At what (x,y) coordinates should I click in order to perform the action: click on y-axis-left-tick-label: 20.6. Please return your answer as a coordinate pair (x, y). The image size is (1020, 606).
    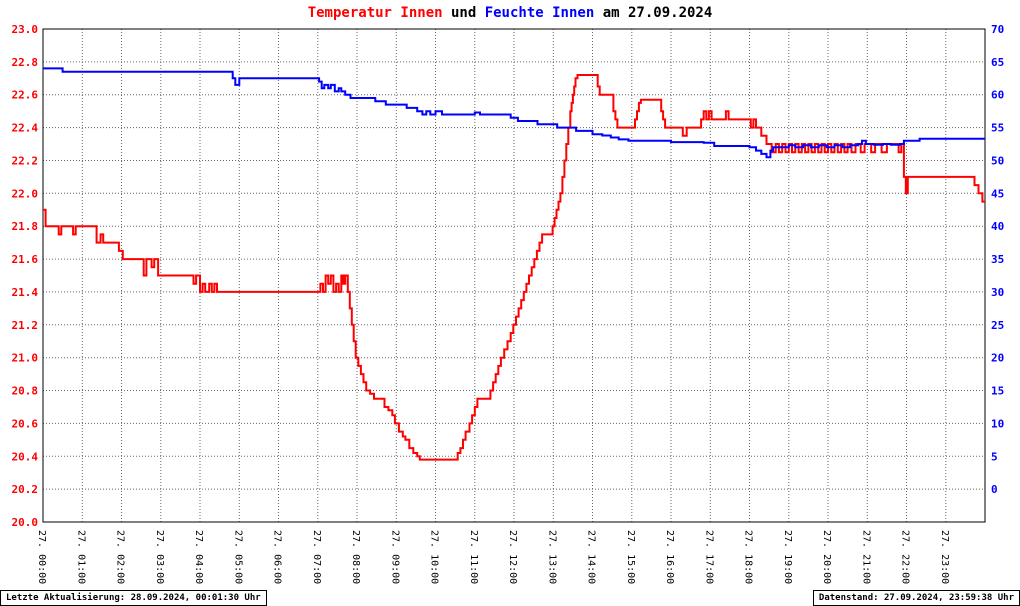
    Looking at the image, I should click on (25, 423).